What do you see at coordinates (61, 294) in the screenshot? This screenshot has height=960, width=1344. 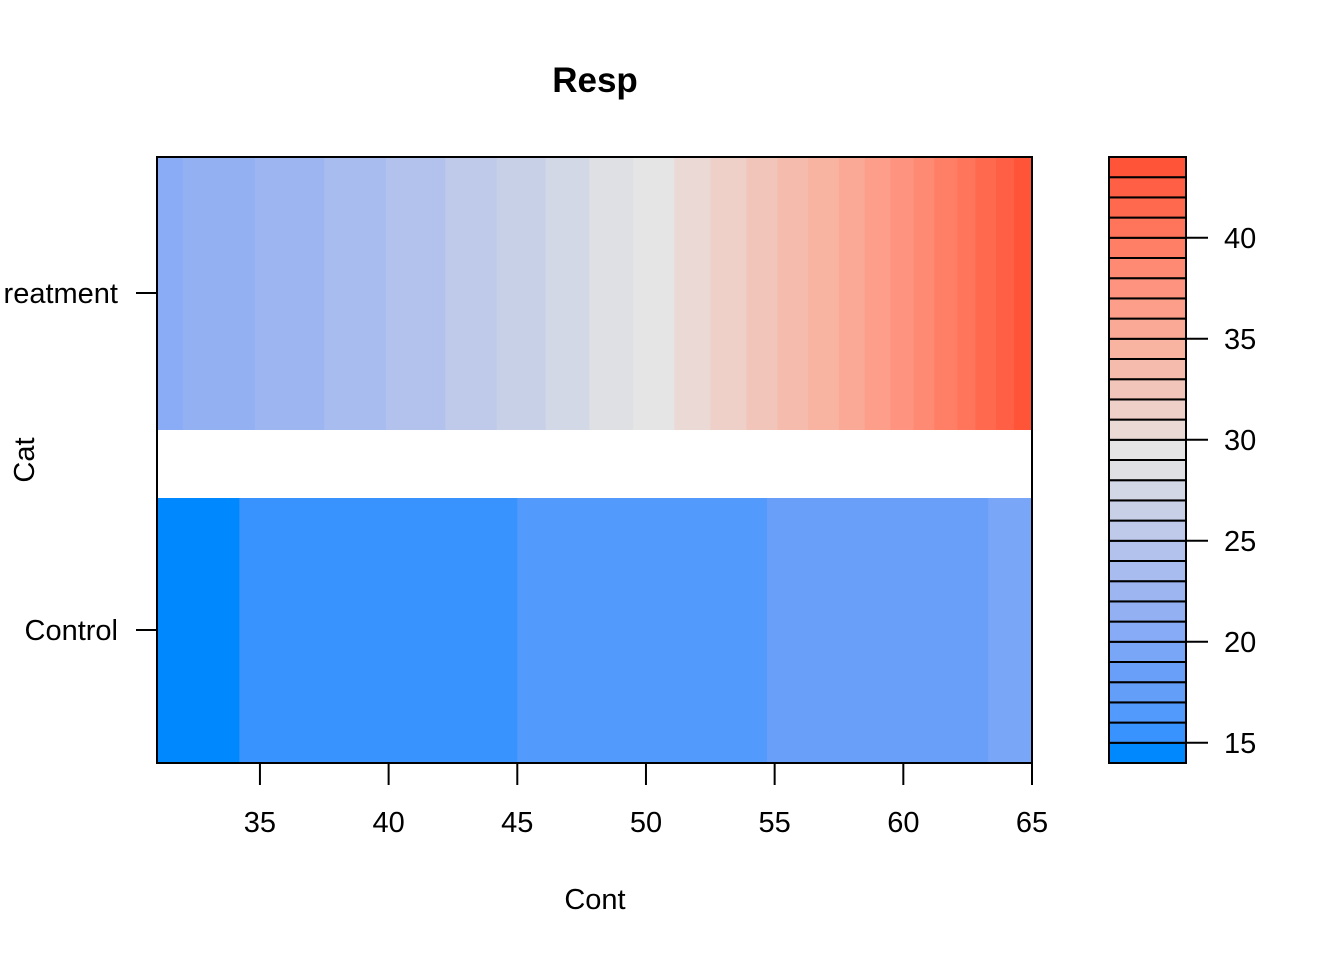 I see `y-tick-label: reatment` at bounding box center [61, 294].